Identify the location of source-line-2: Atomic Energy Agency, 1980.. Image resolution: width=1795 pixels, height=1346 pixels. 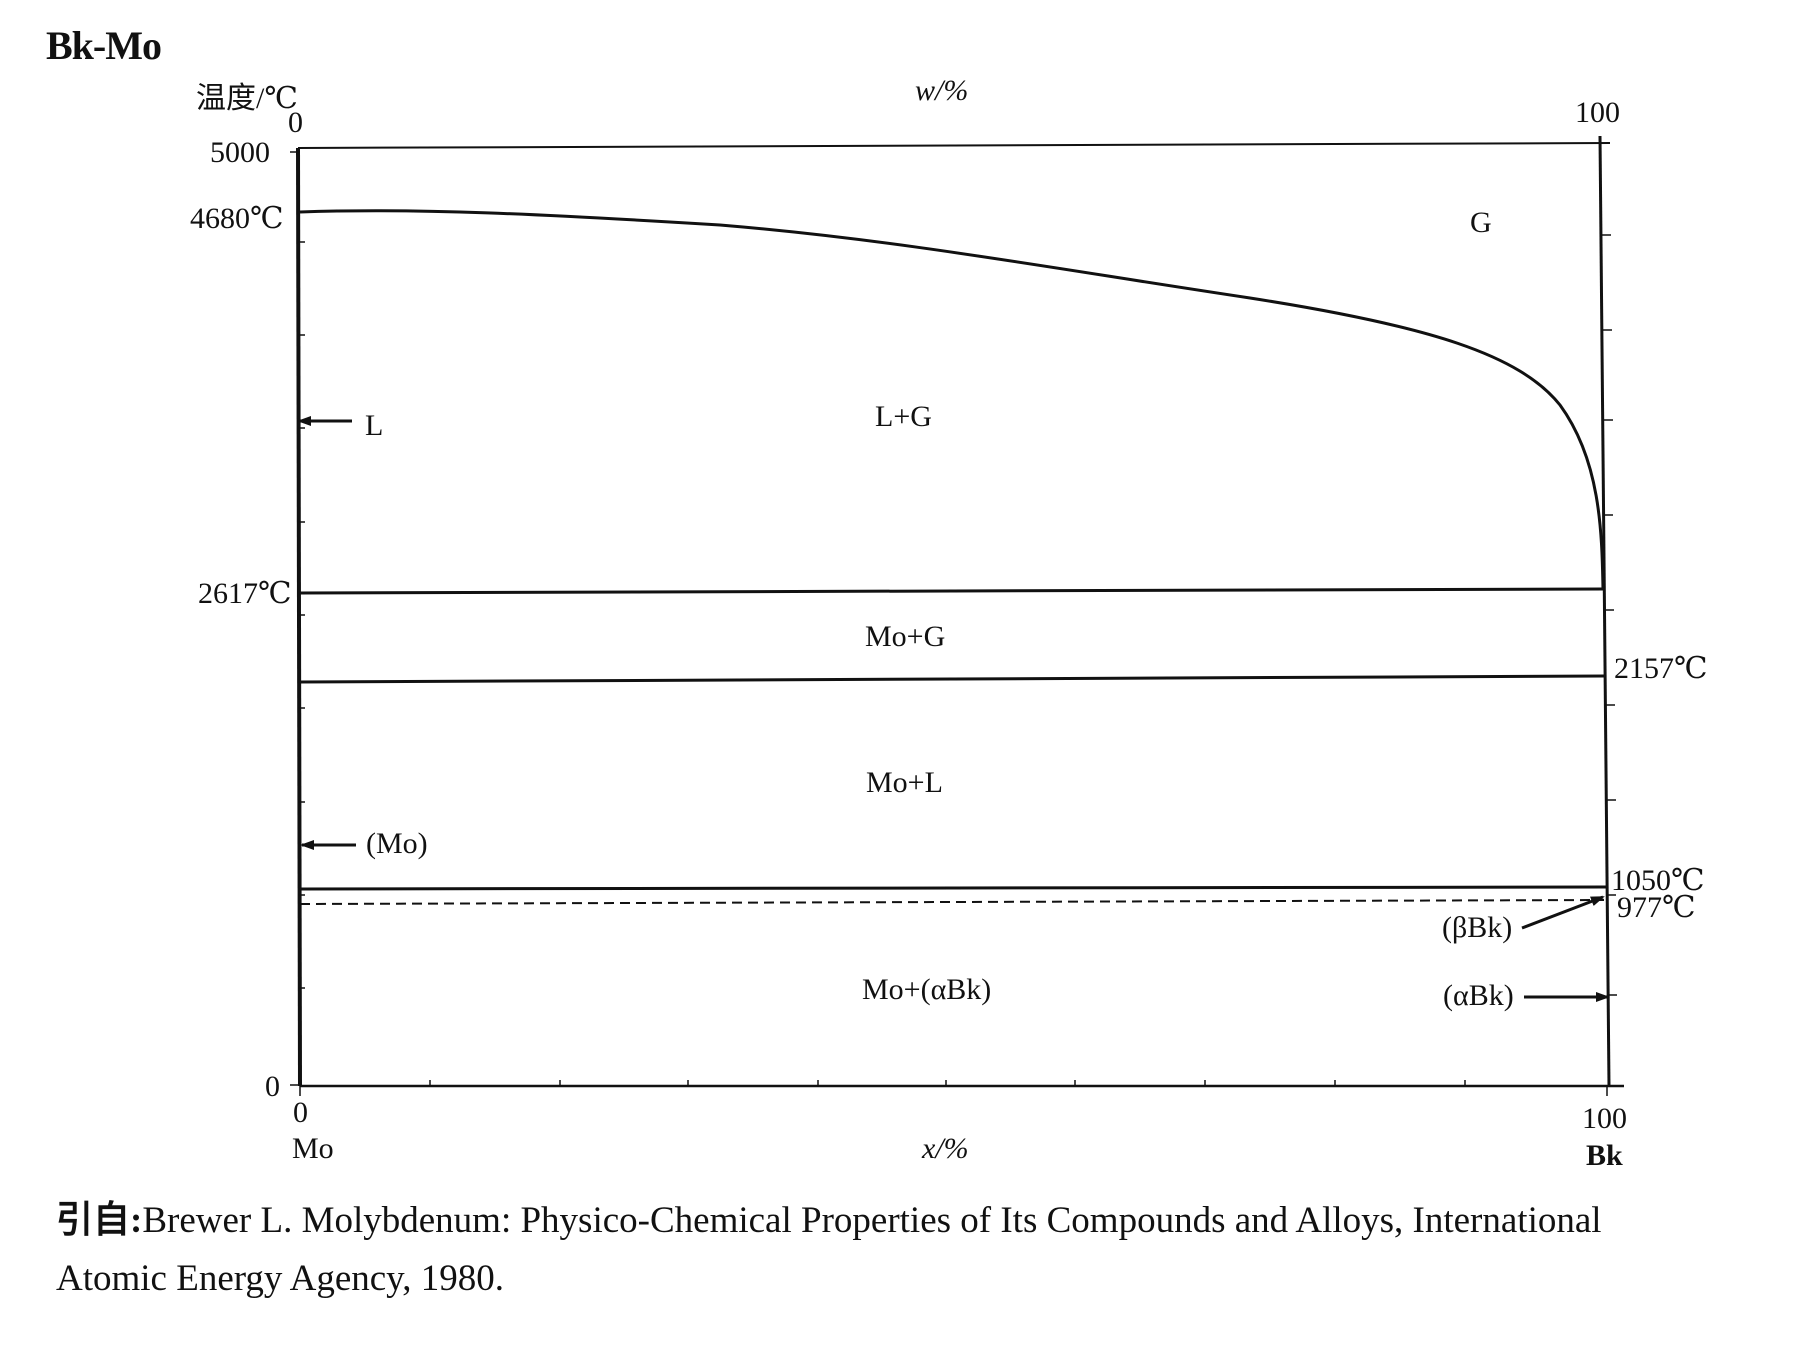
(280, 1278).